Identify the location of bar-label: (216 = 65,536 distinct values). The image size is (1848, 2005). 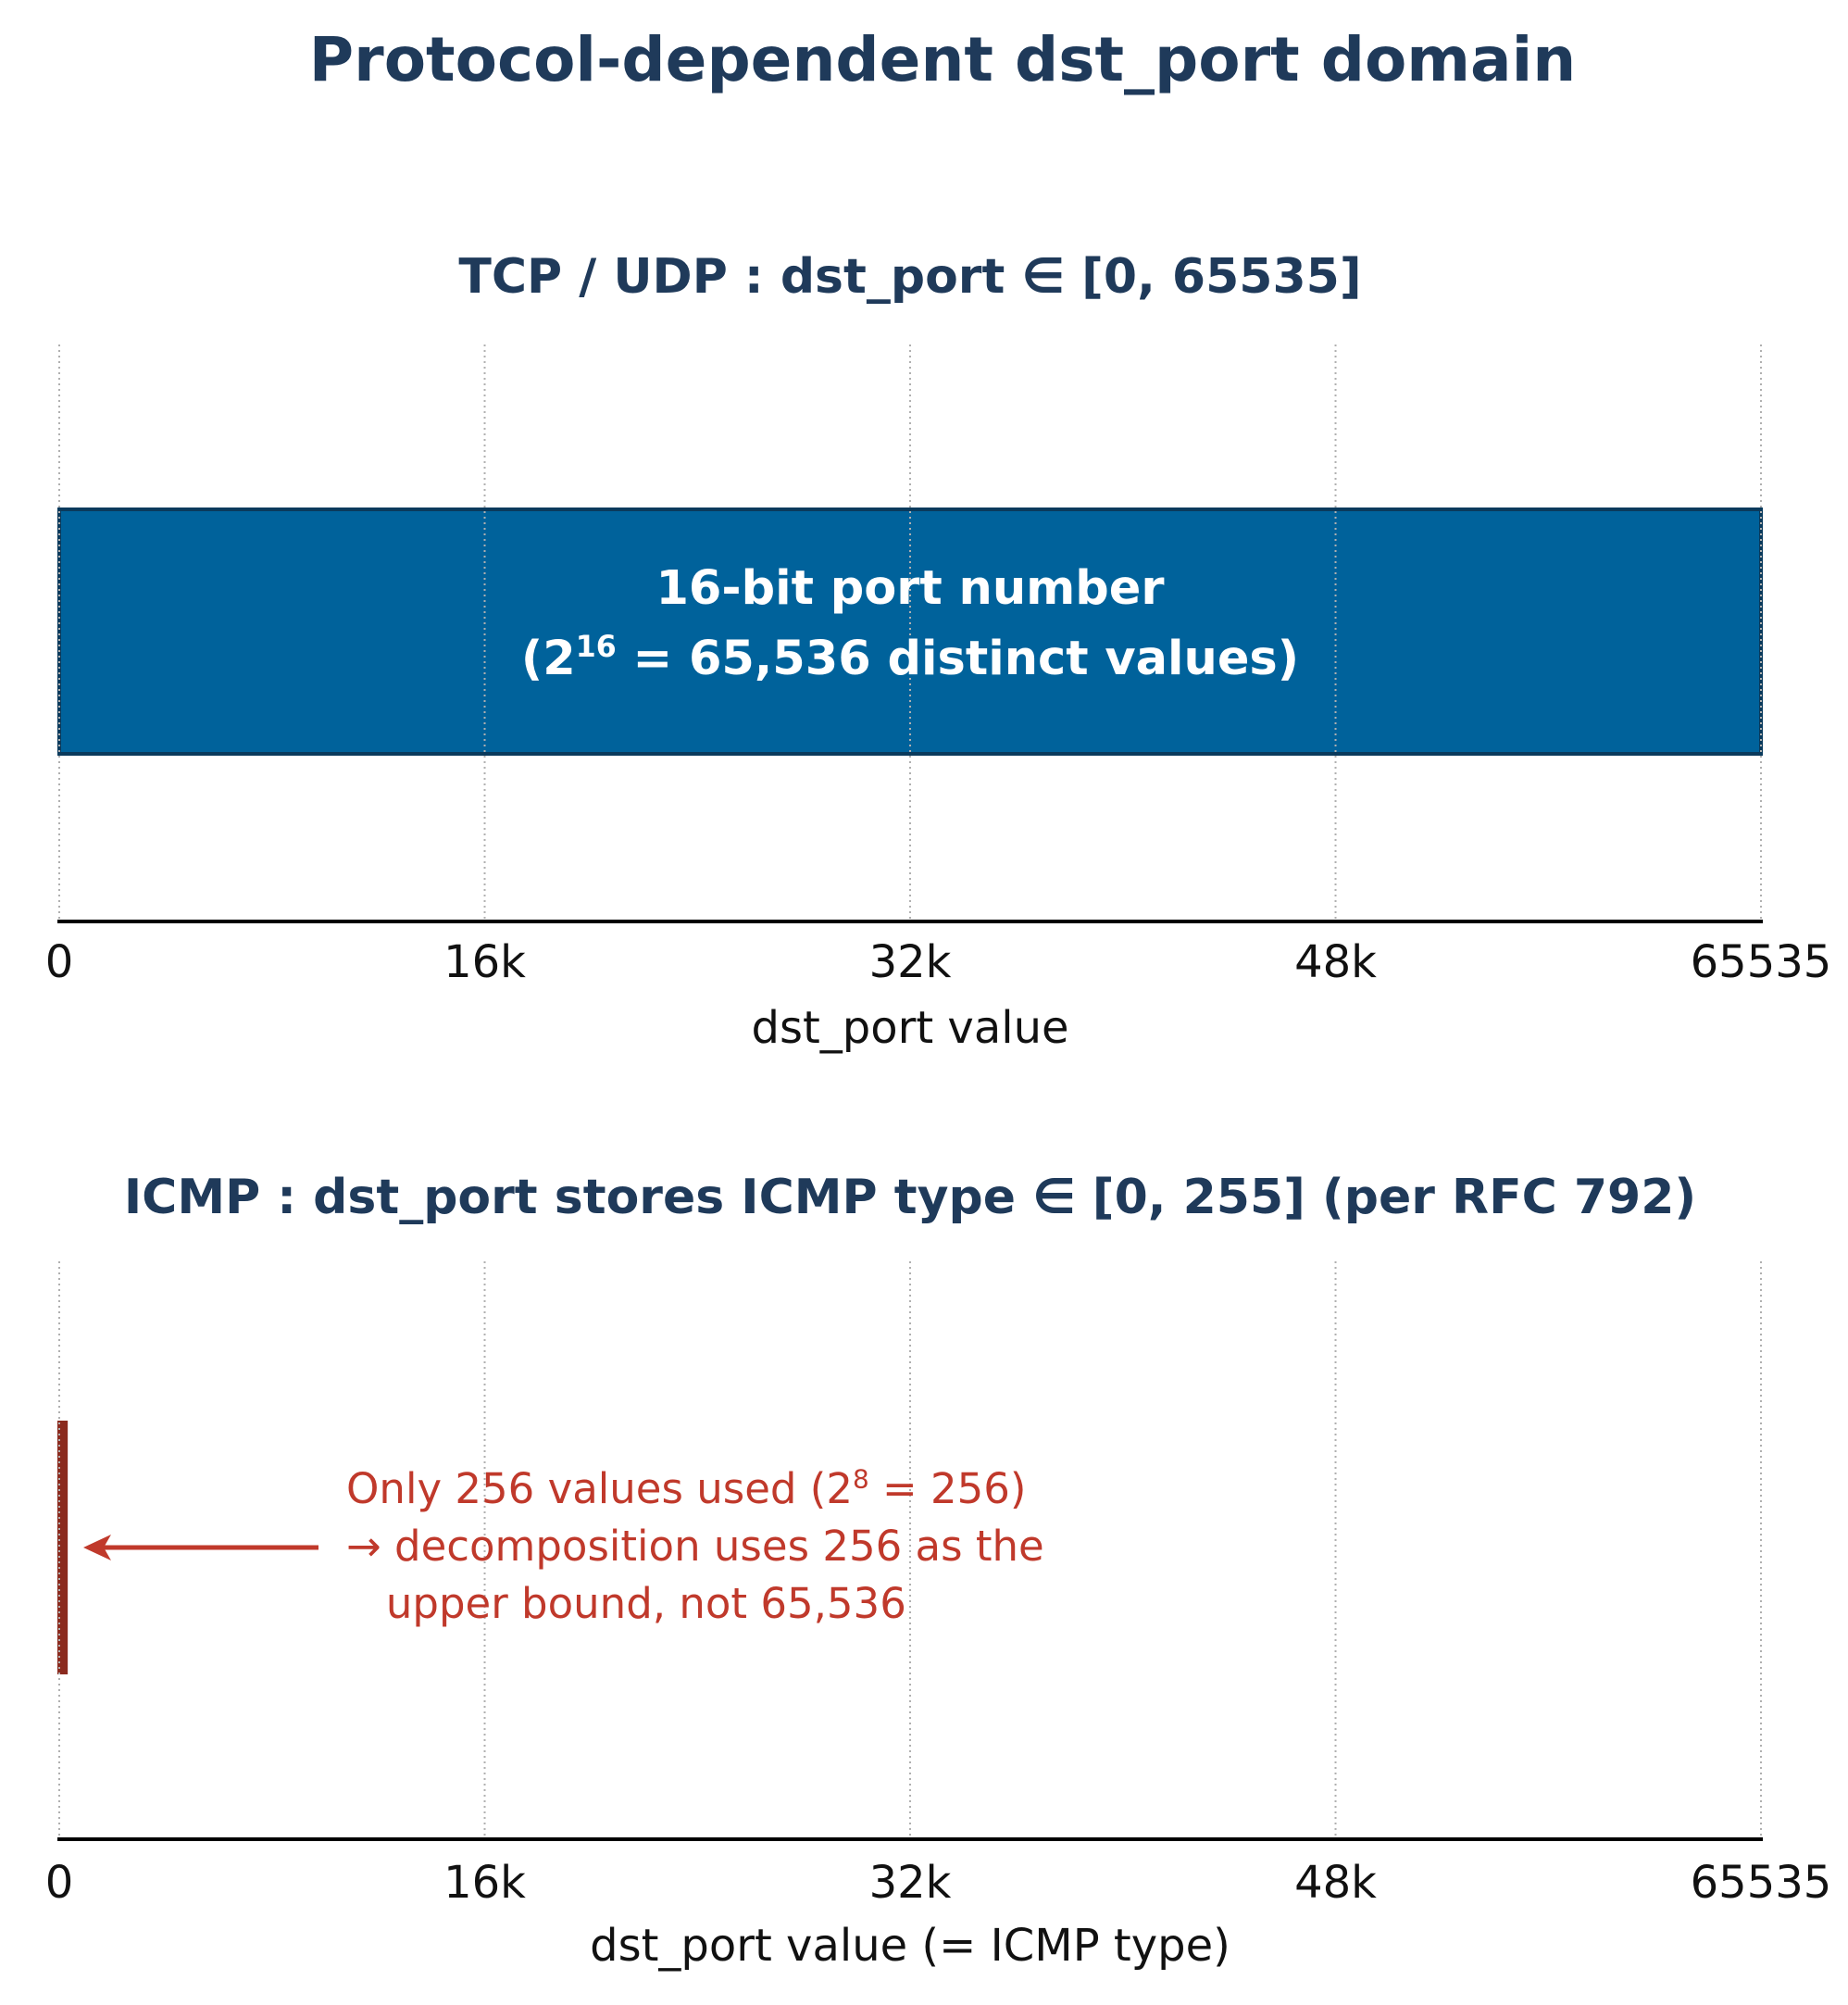
(910, 658).